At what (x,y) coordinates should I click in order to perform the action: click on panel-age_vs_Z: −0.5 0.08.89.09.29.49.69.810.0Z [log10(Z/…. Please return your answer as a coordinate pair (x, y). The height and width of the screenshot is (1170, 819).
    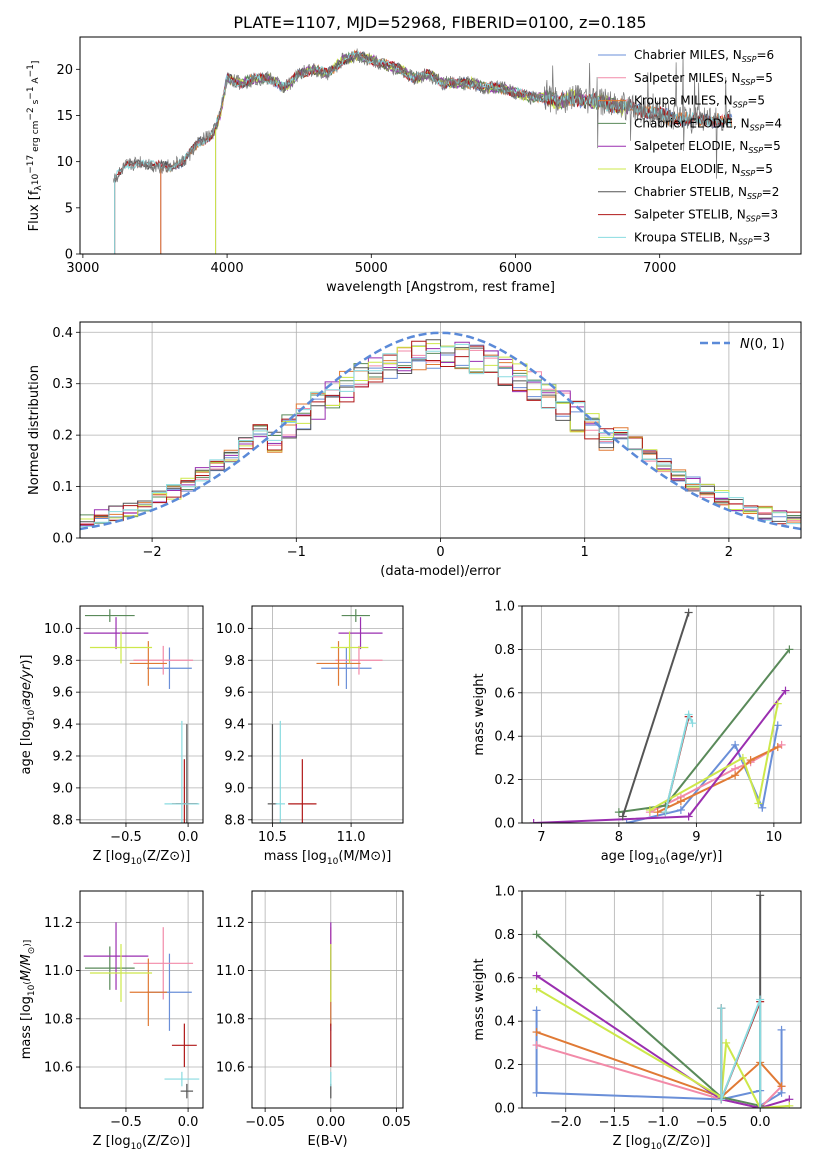
    Looking at the image, I should click on (111, 736).